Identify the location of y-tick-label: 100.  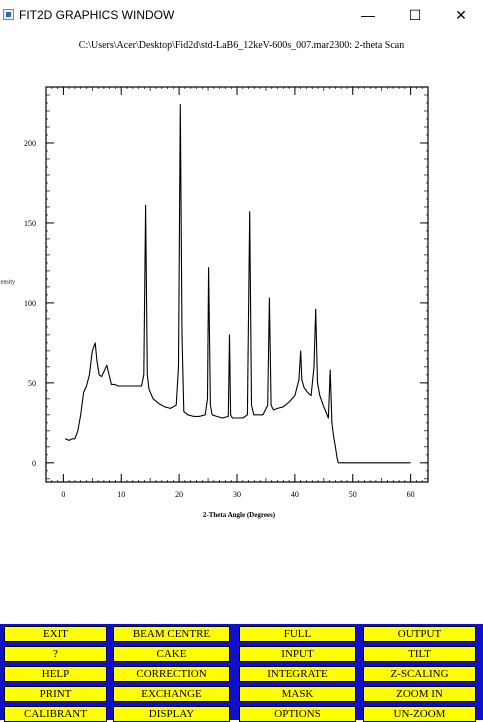
(30, 303).